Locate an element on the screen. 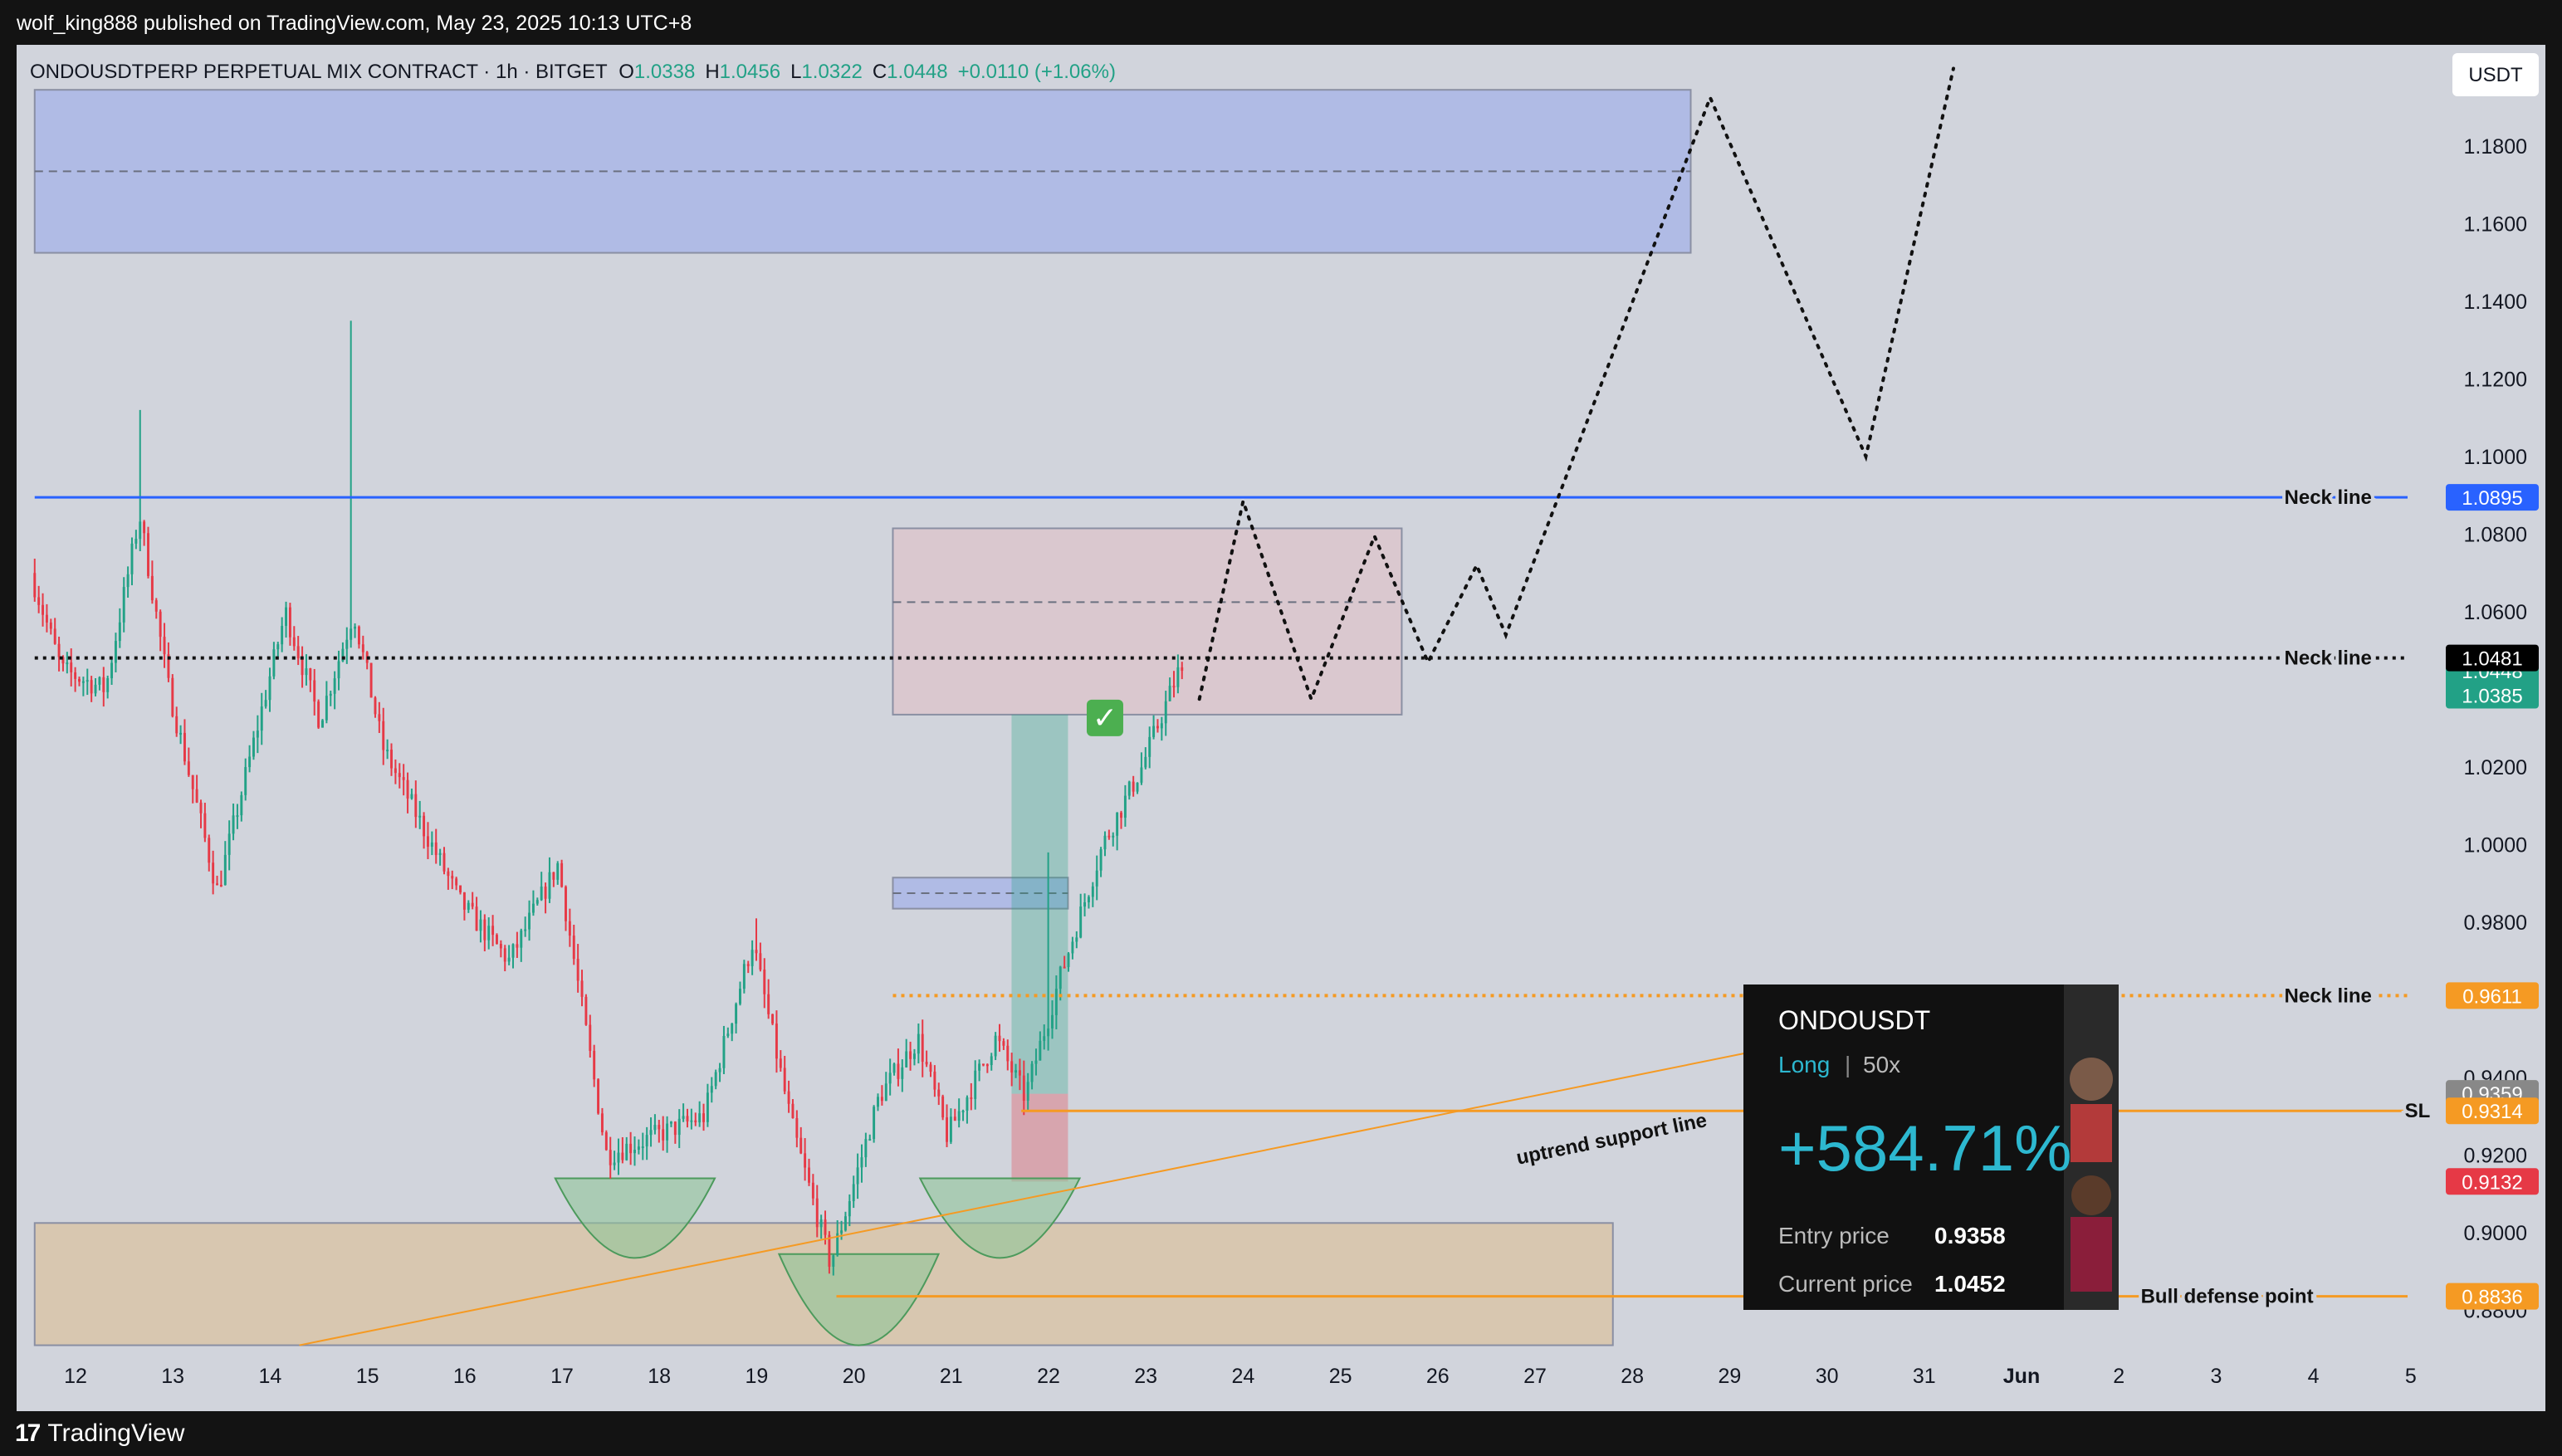 This screenshot has height=1456, width=2562. currency-button-bg is located at coordinates (2495, 74).